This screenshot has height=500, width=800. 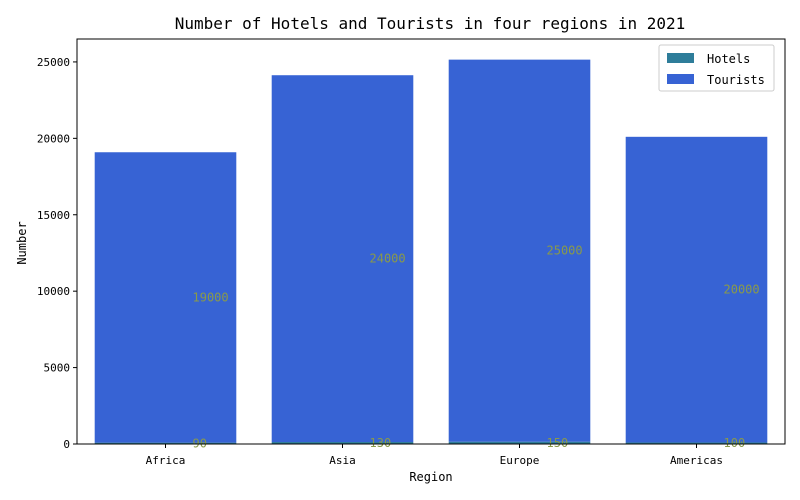 I want to click on legend-swatch-hotels, so click(x=680, y=58).